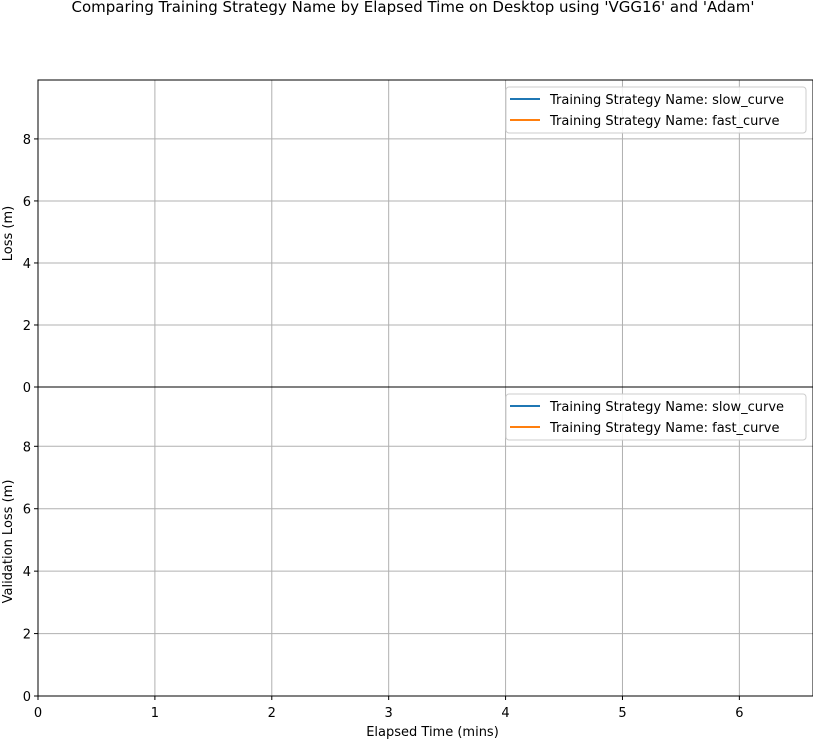 Image resolution: width=813 pixels, height=743 pixels. Describe the element at coordinates (432, 732) in the screenshot. I see `x-axis-label: Elapsed Time (mins)` at that location.